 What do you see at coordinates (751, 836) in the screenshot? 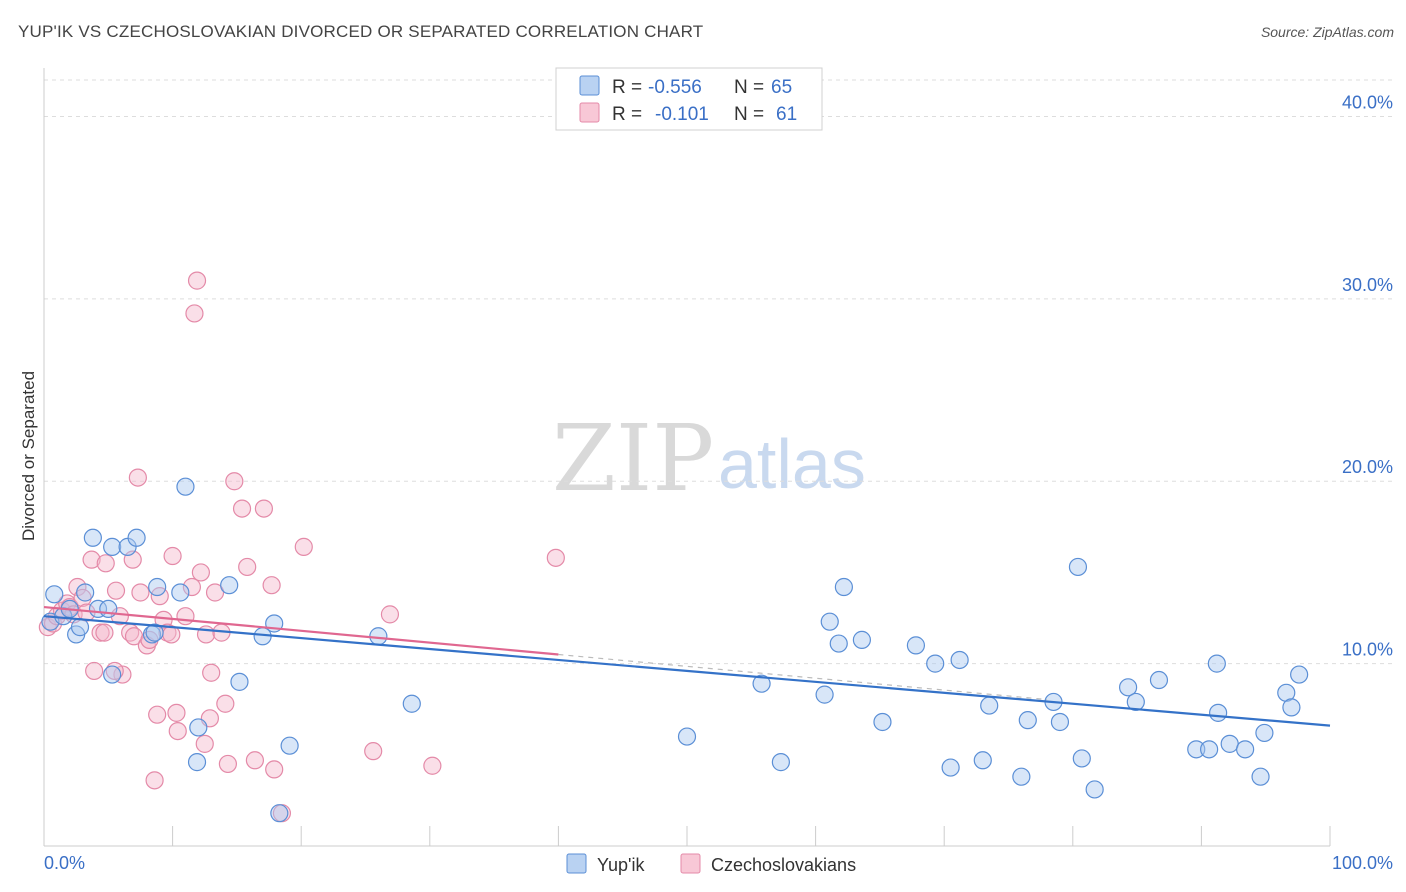
I see `x-ticks` at bounding box center [751, 836].